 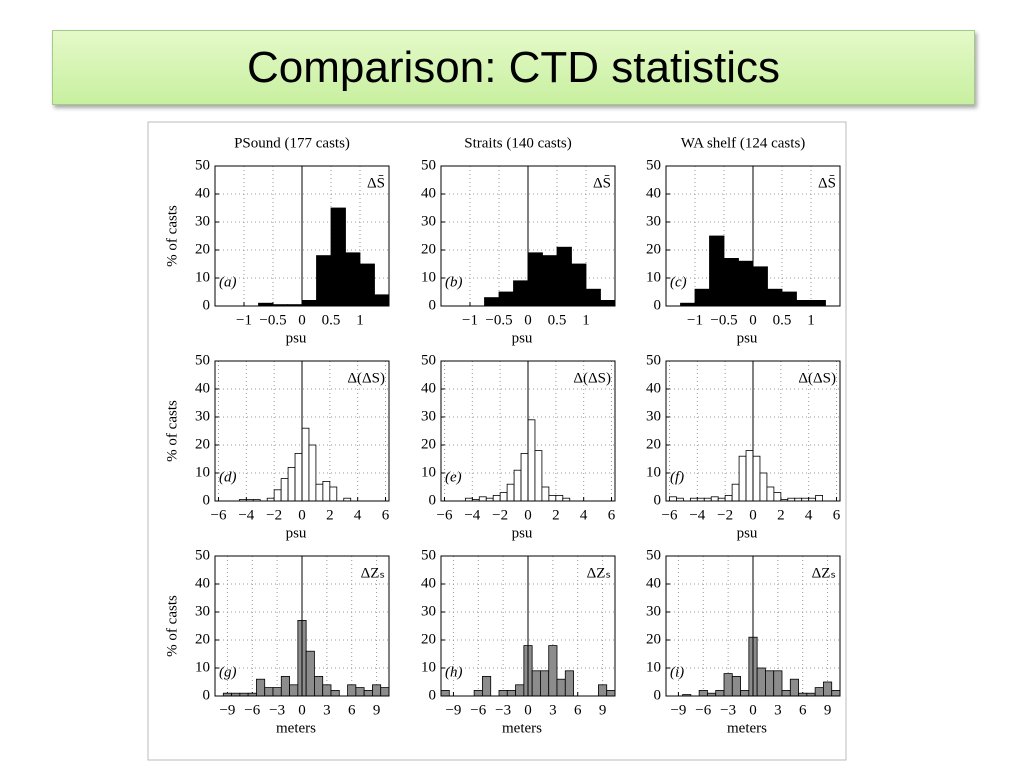 What do you see at coordinates (677, 672) in the screenshot?
I see `panel-label: (i)` at bounding box center [677, 672].